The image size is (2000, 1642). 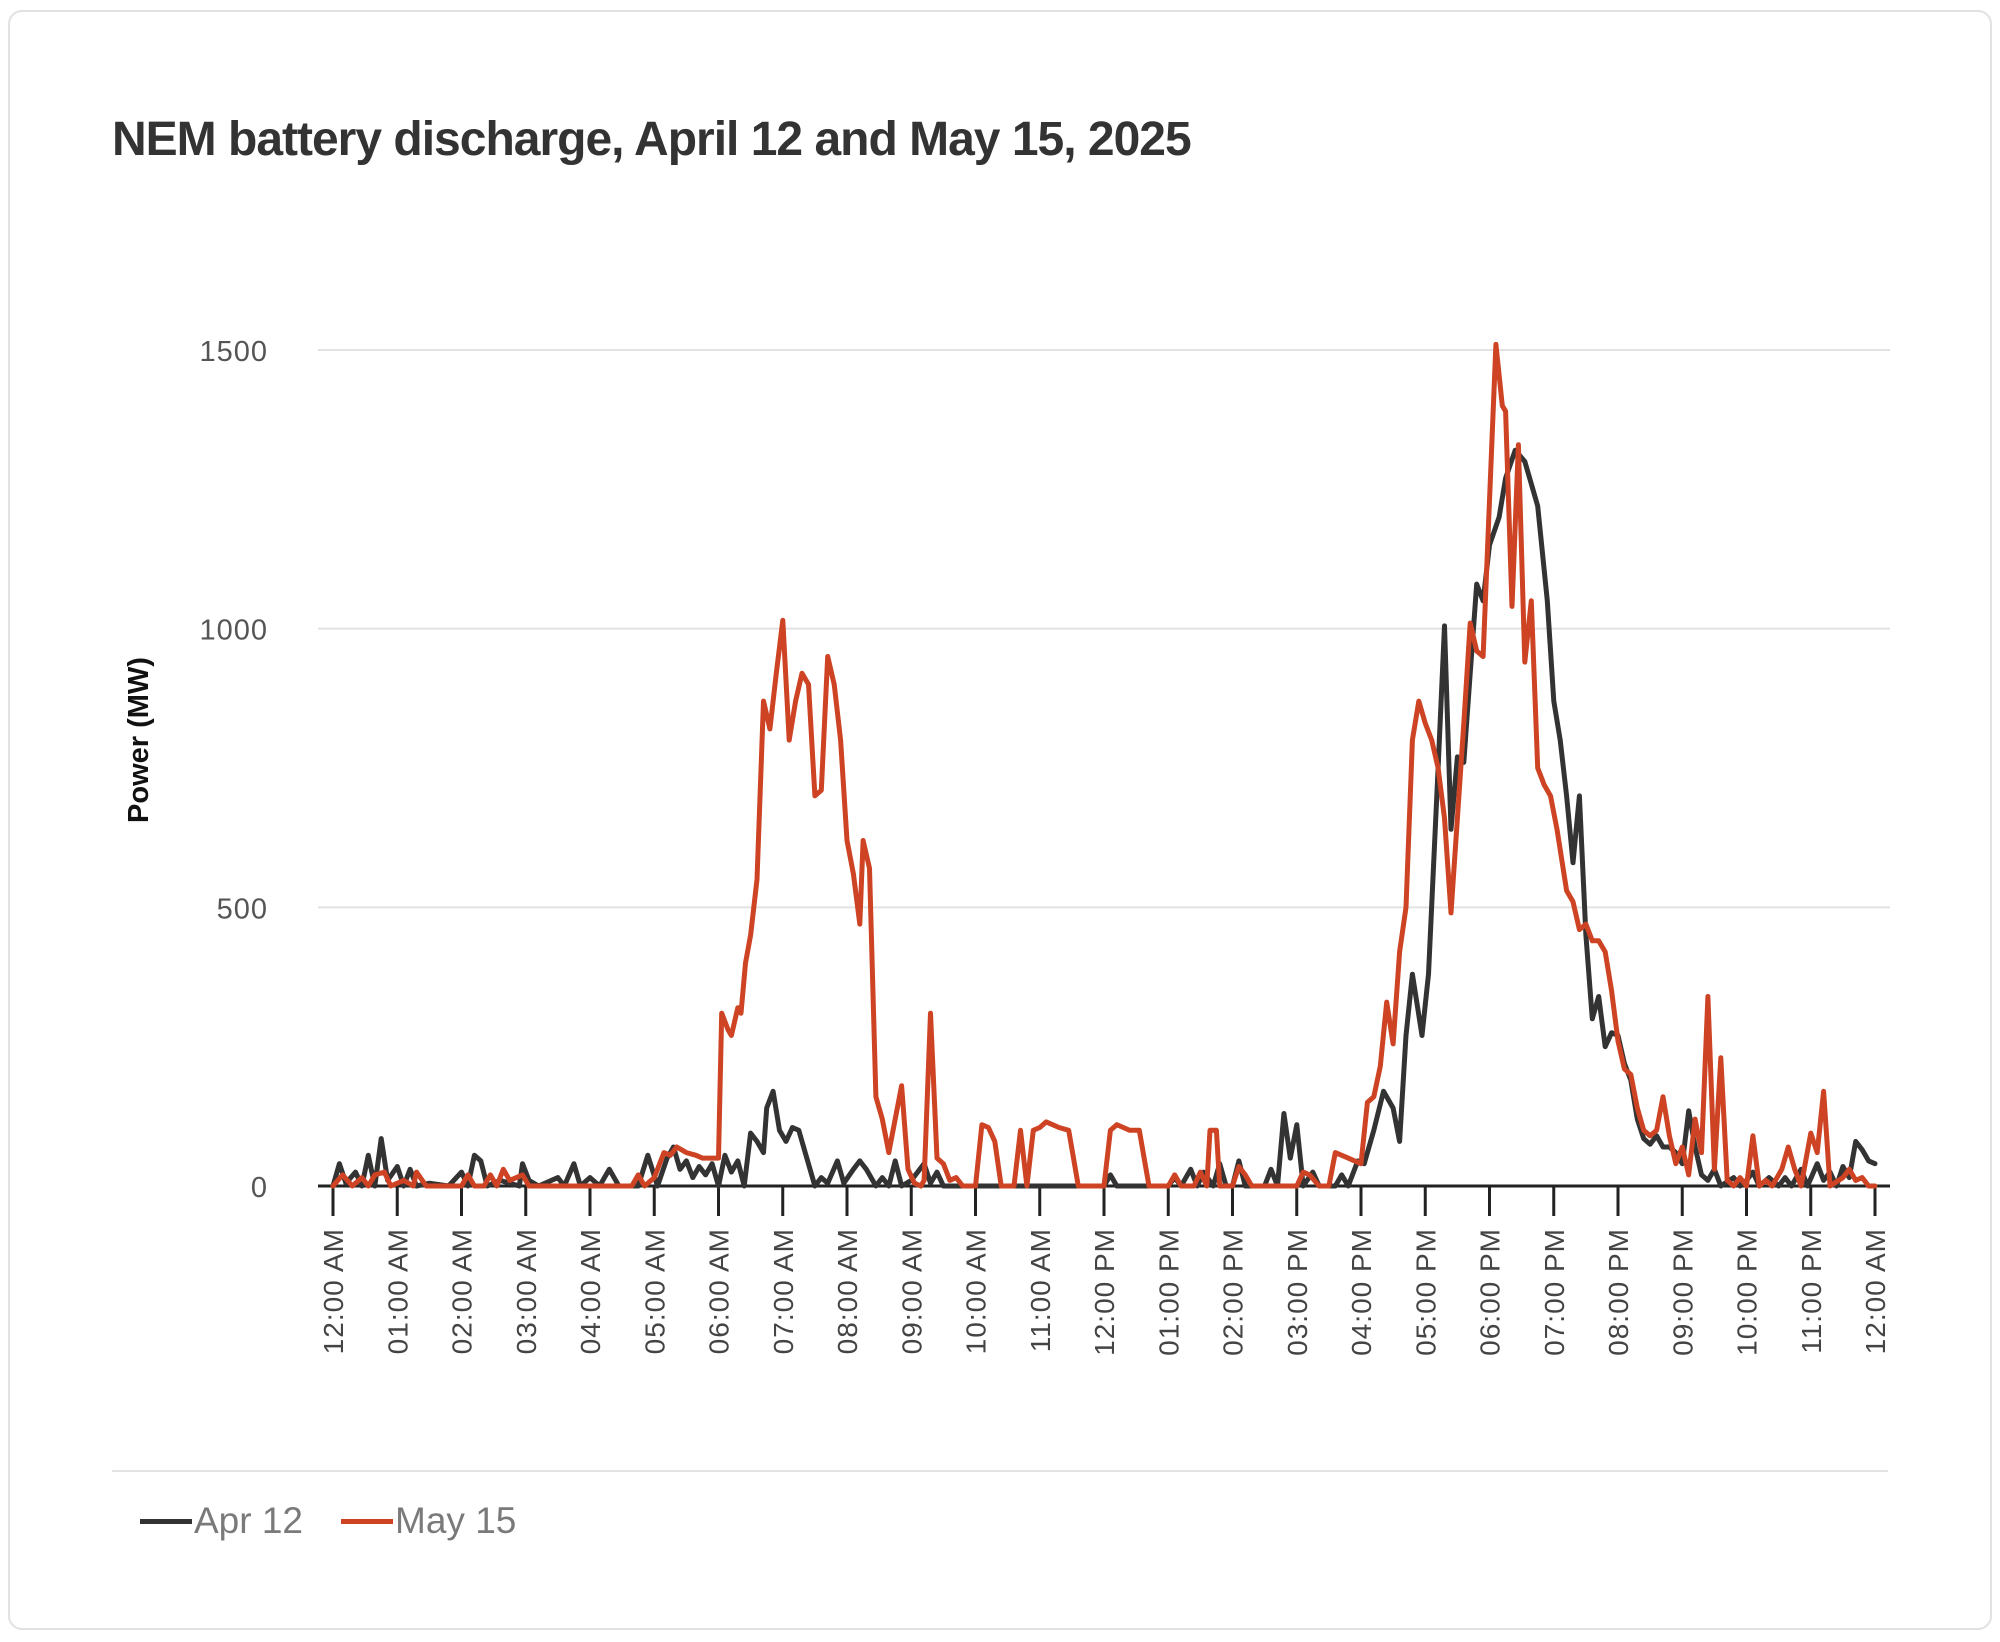 I want to click on x-tick-label-6: 06:00 AM, so click(x=719, y=1291).